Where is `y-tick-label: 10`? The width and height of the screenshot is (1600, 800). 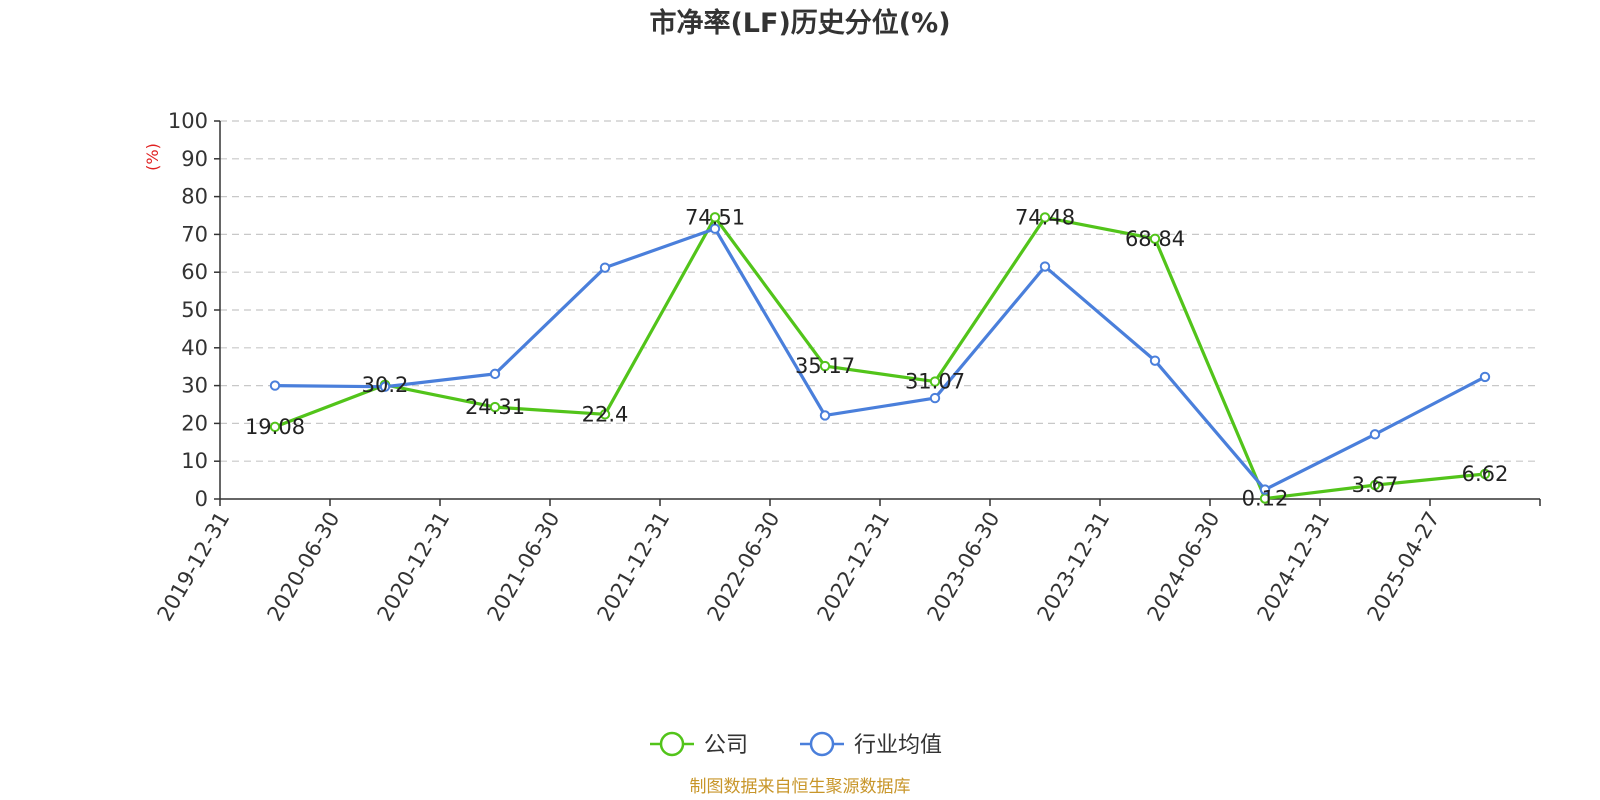
y-tick-label: 10 is located at coordinates (194, 461).